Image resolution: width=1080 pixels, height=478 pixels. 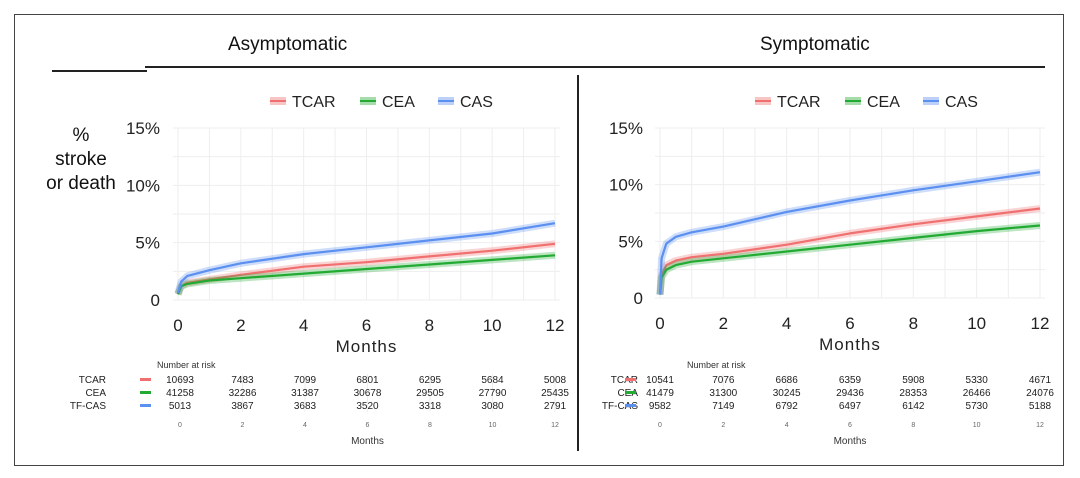 What do you see at coordinates (492, 406) in the screenshot?
I see `risk-value: 3080` at bounding box center [492, 406].